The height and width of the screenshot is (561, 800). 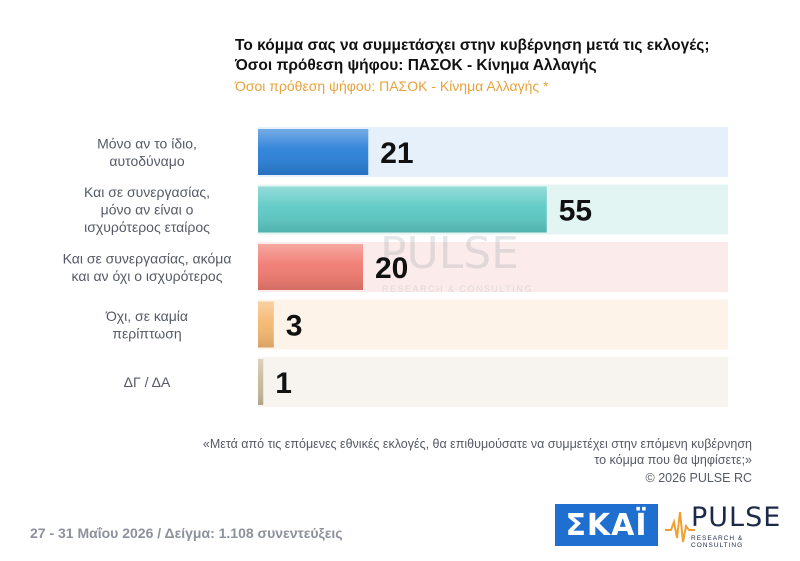 I want to click on bar-value-label: 20, so click(x=391, y=268).